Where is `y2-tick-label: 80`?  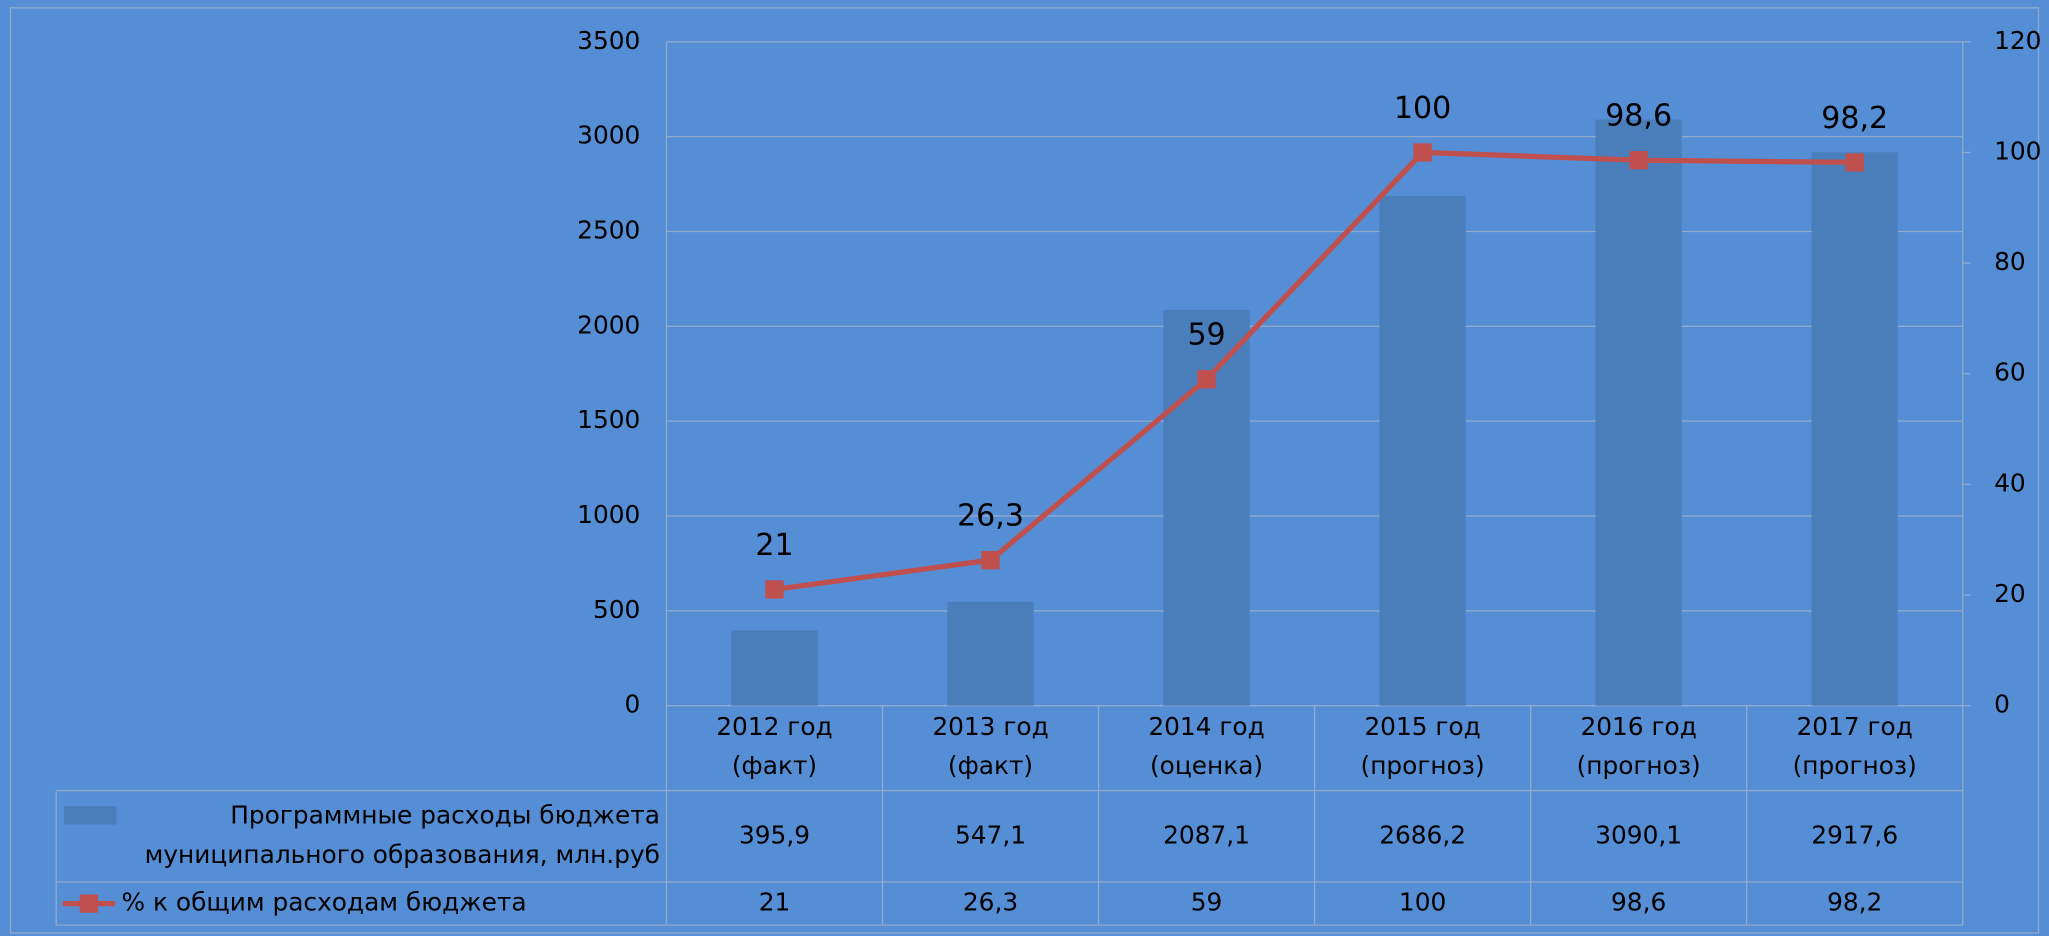 y2-tick-label: 80 is located at coordinates (2010, 261).